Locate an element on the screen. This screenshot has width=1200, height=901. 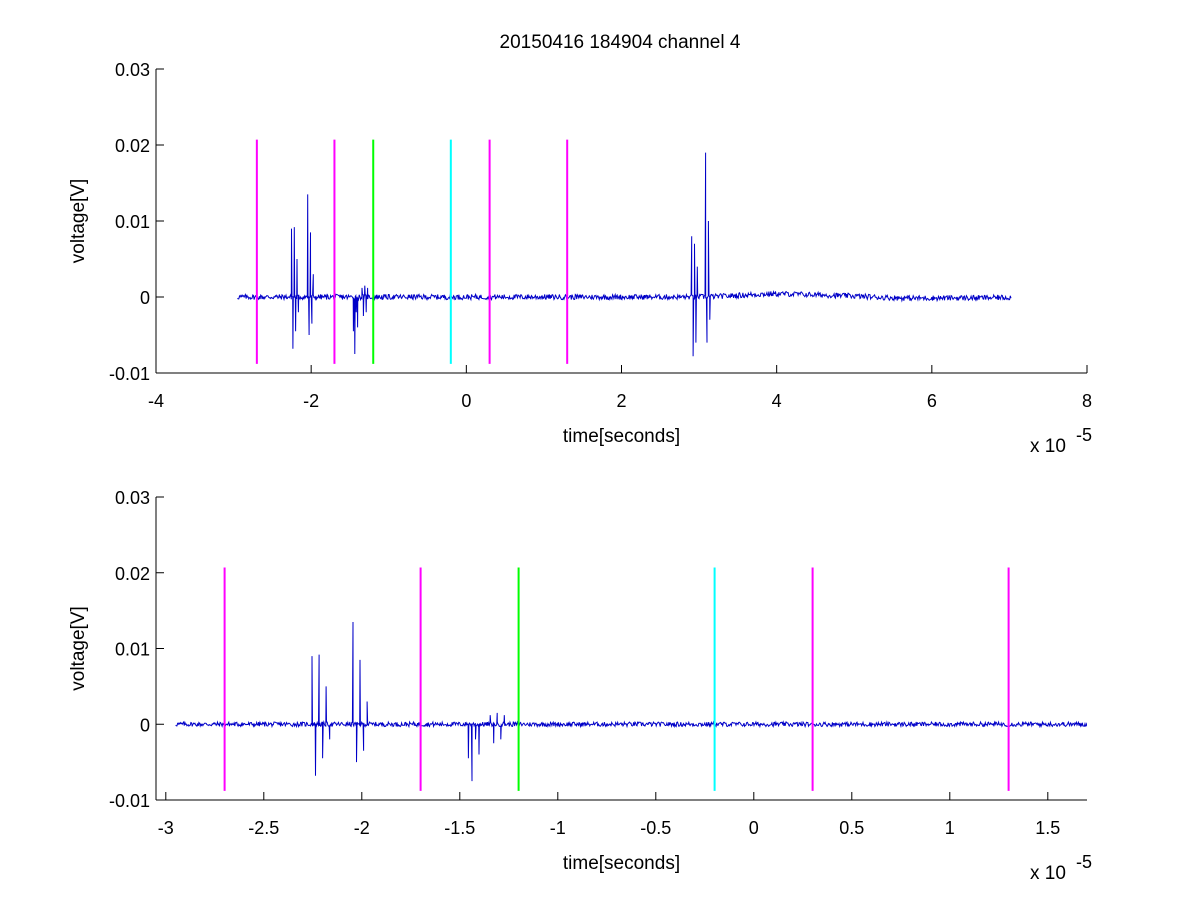
x-tick-label: -3 is located at coordinates (166, 828).